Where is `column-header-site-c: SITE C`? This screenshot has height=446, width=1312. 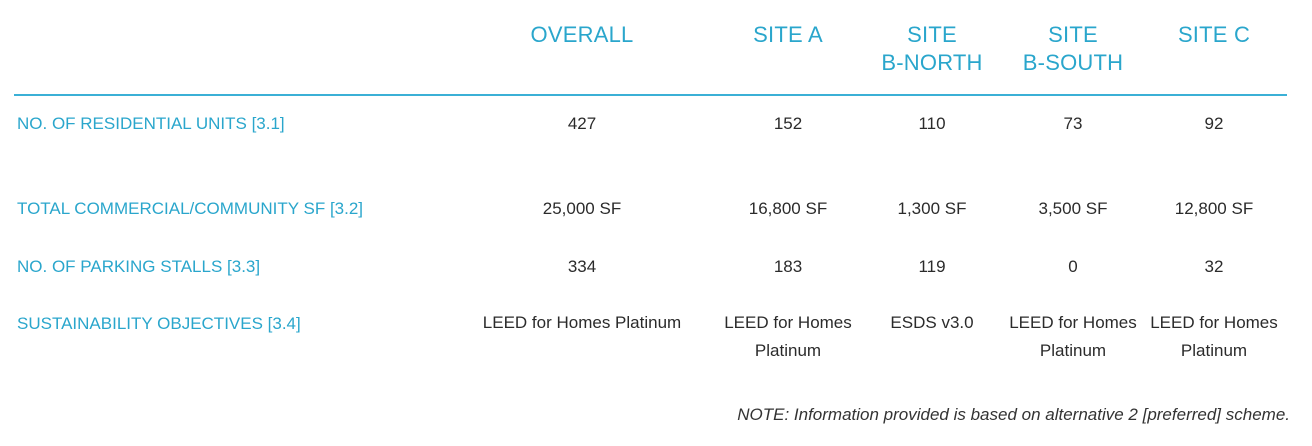 column-header-site-c: SITE C is located at coordinates (1214, 34).